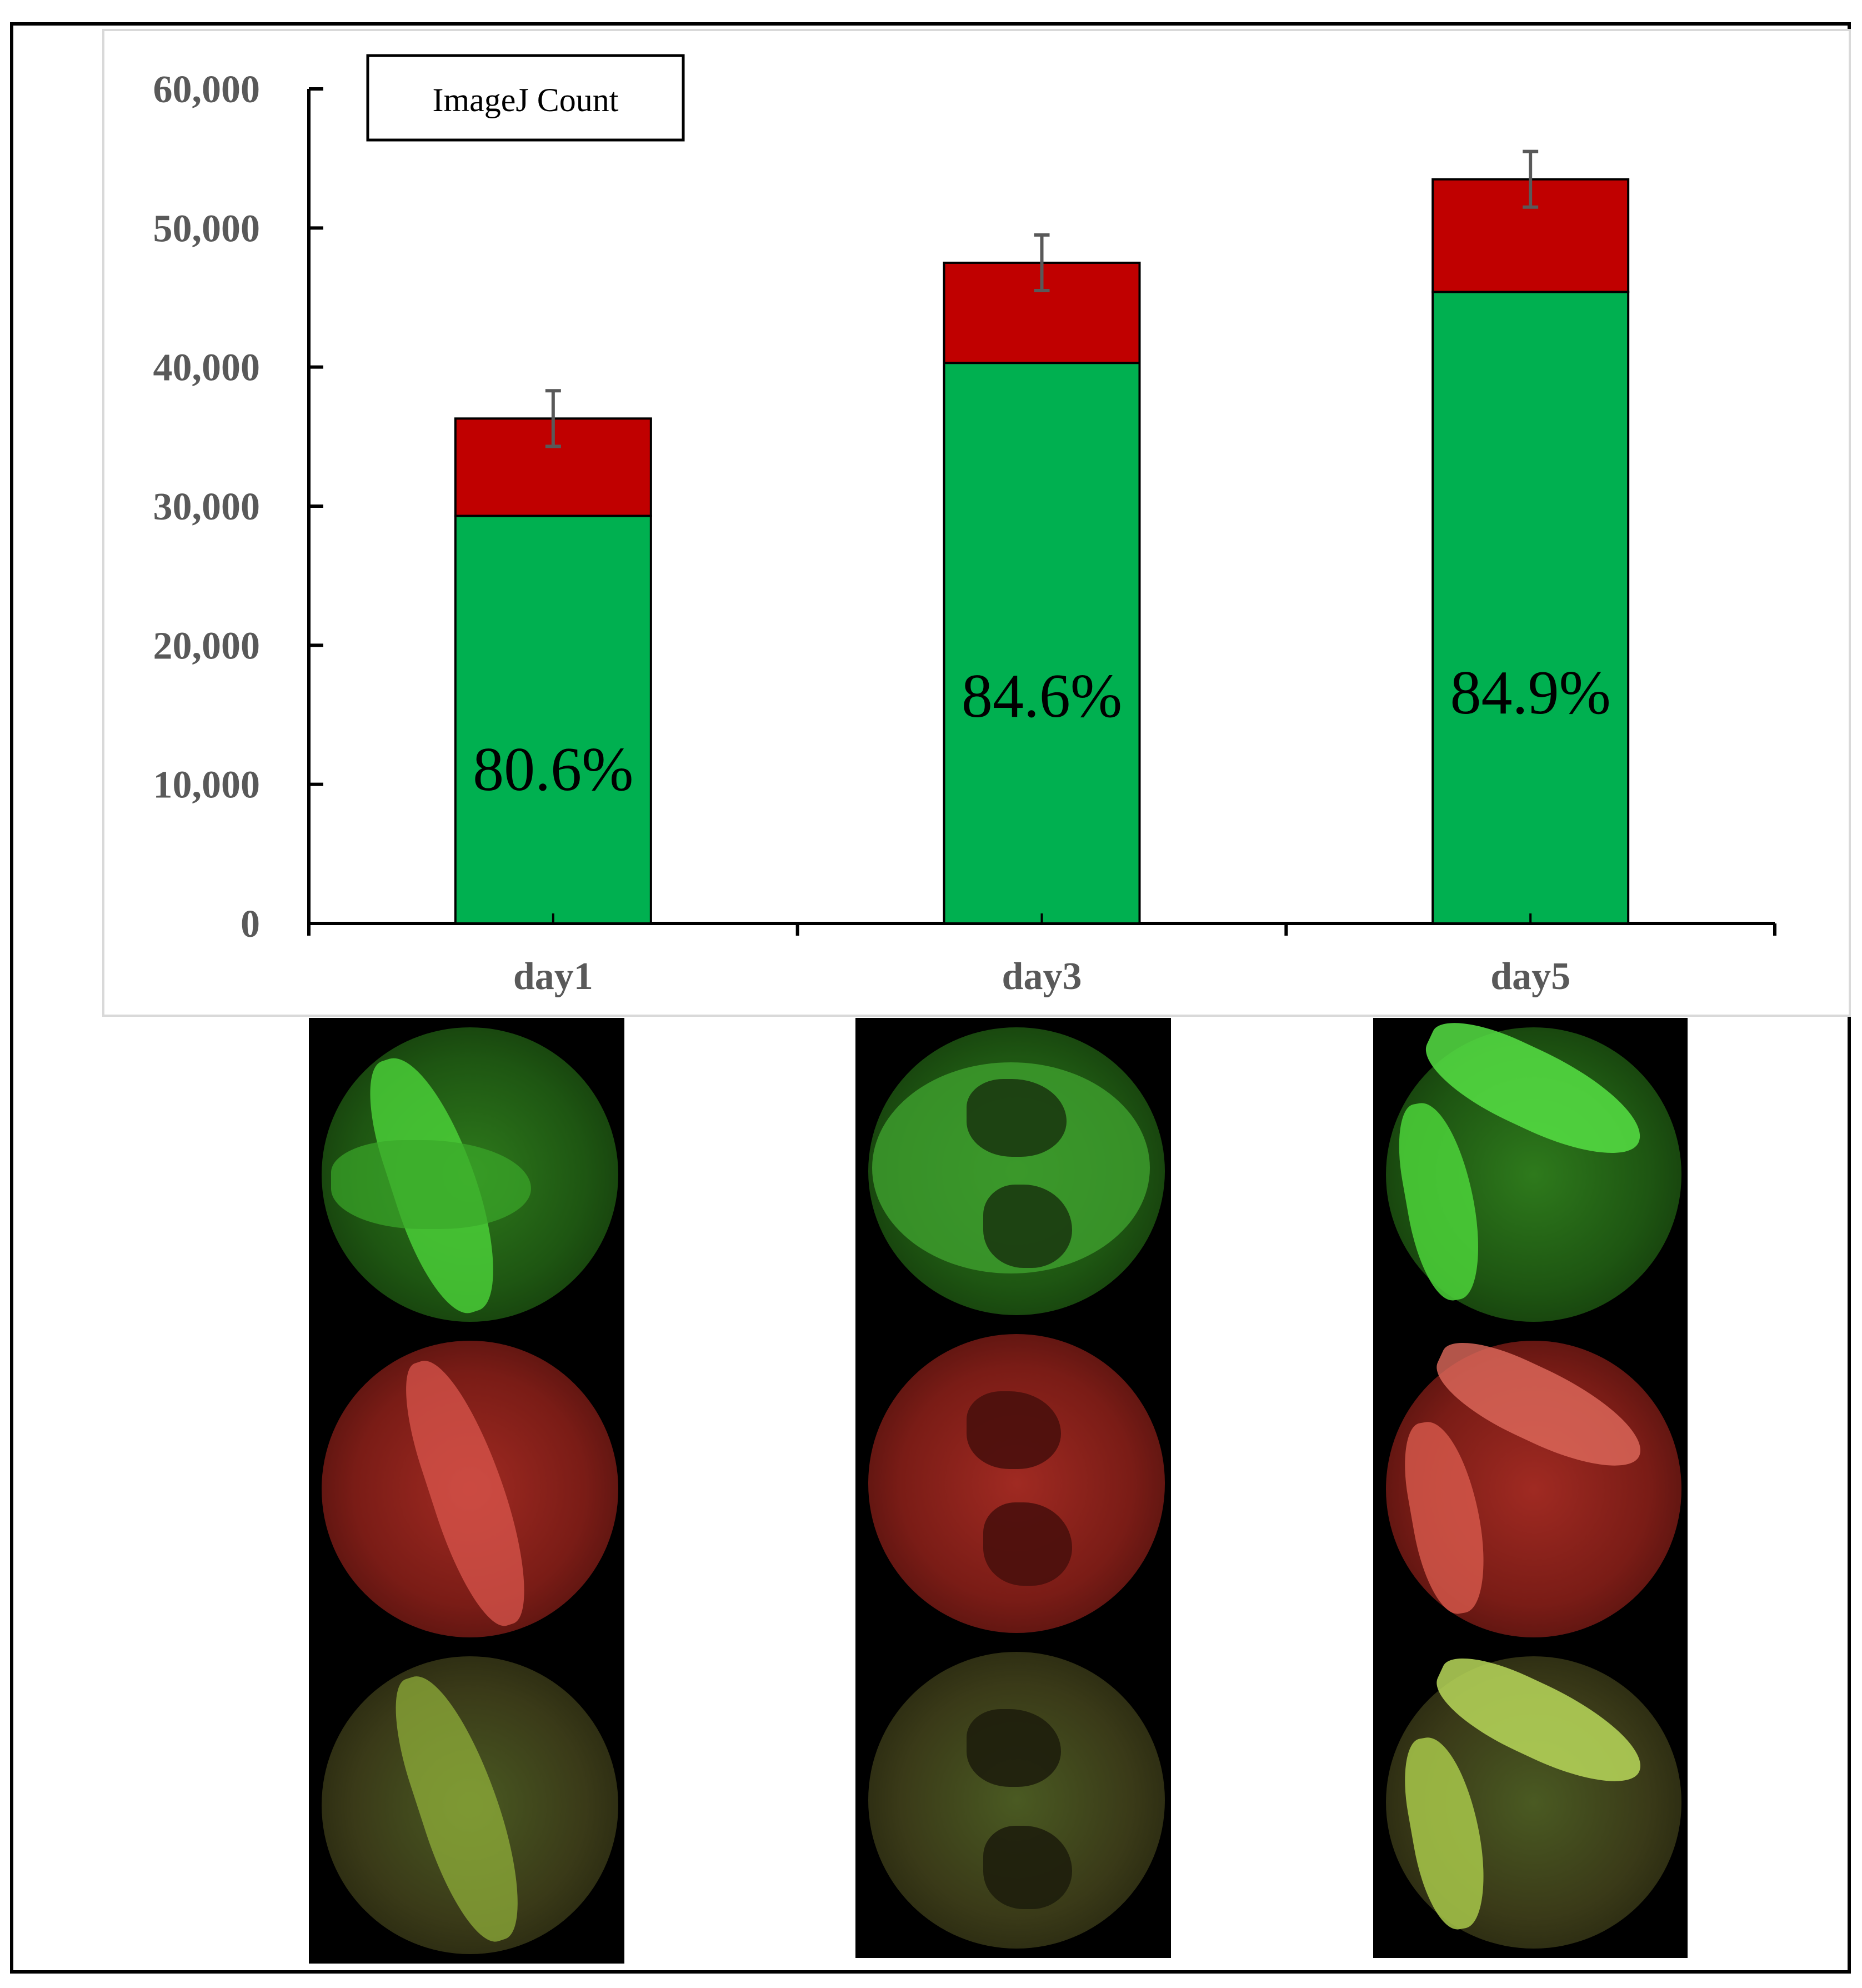 Image resolution: width=1862 pixels, height=1988 pixels. I want to click on bar-dead-day1, so click(553, 467).